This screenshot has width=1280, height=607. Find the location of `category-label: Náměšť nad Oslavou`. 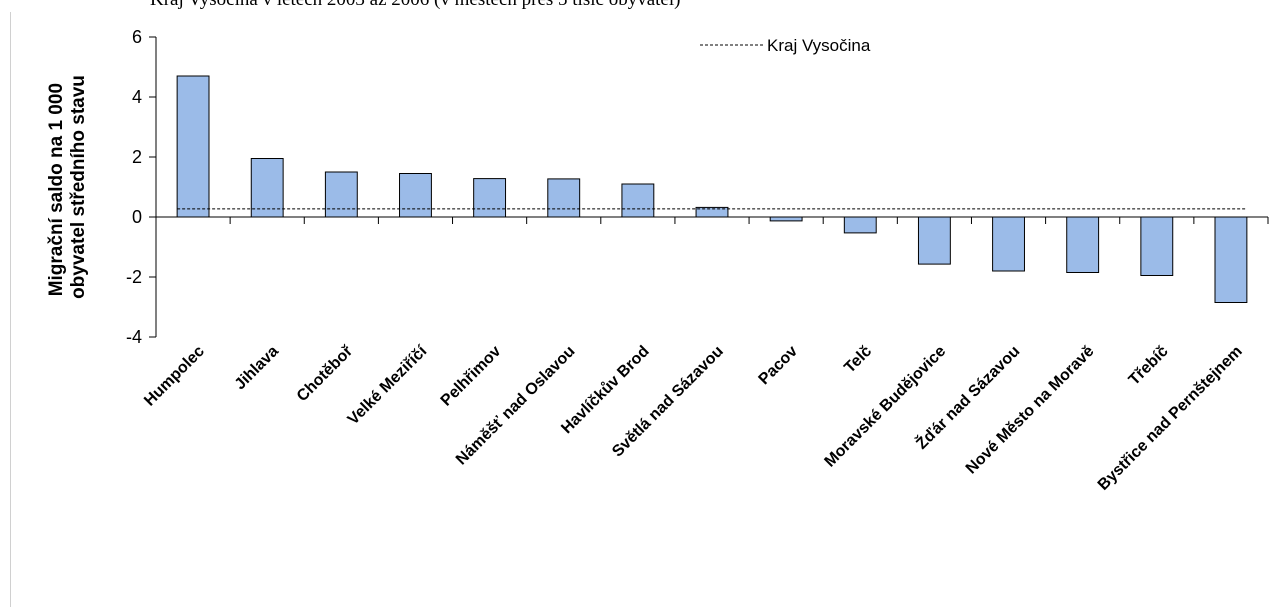

category-label: Náměšť nad Oslavou is located at coordinates (516, 406).